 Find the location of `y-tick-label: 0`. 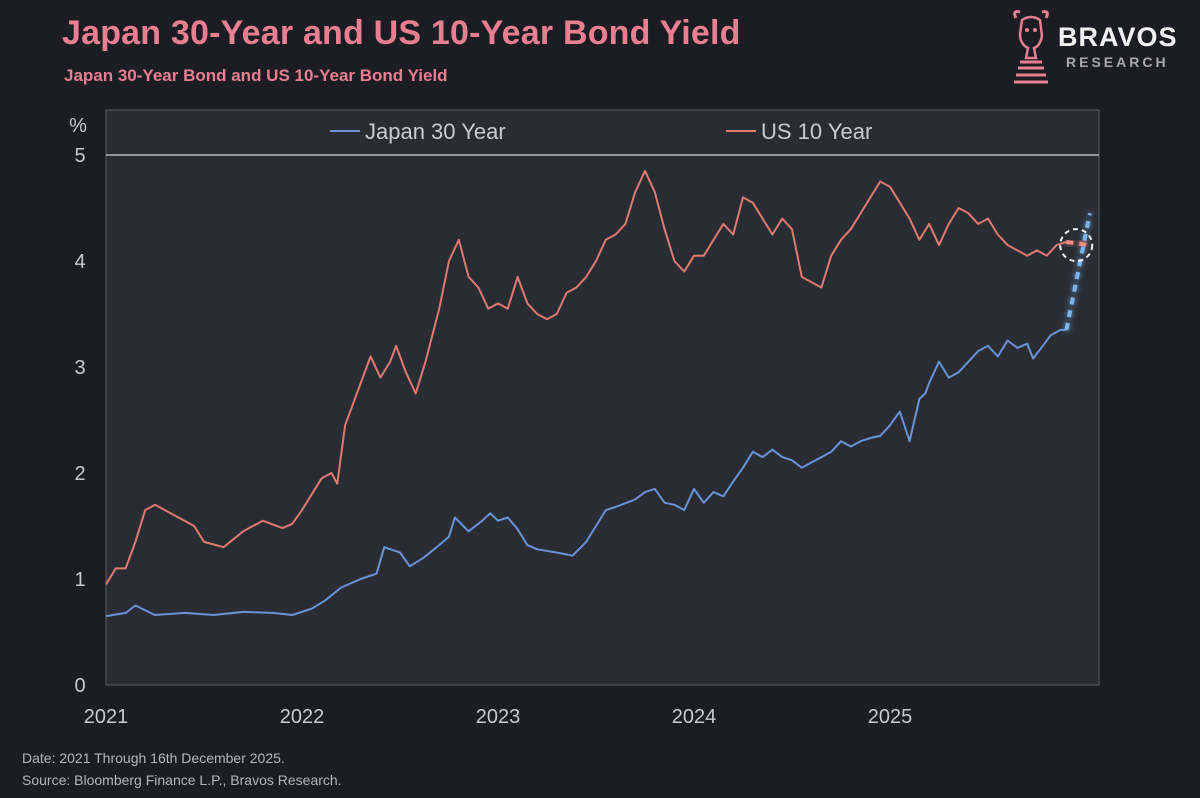

y-tick-label: 0 is located at coordinates (79, 686).